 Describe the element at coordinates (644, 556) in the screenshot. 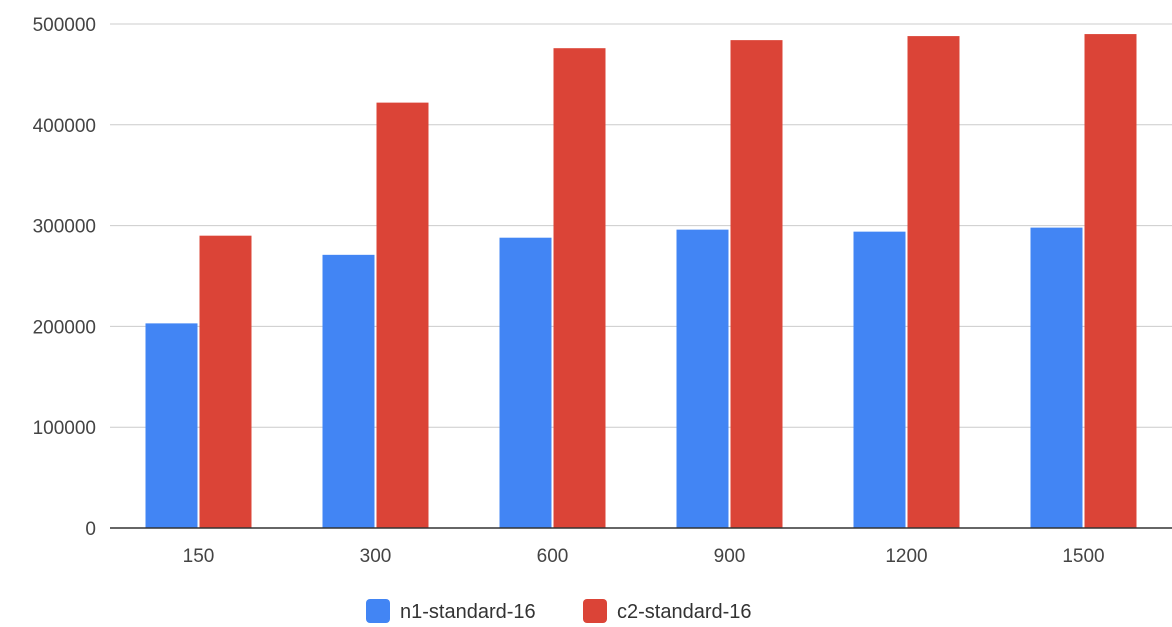

I see `x-axis-tick-labels: 150 300 600 900 1200 1500` at that location.